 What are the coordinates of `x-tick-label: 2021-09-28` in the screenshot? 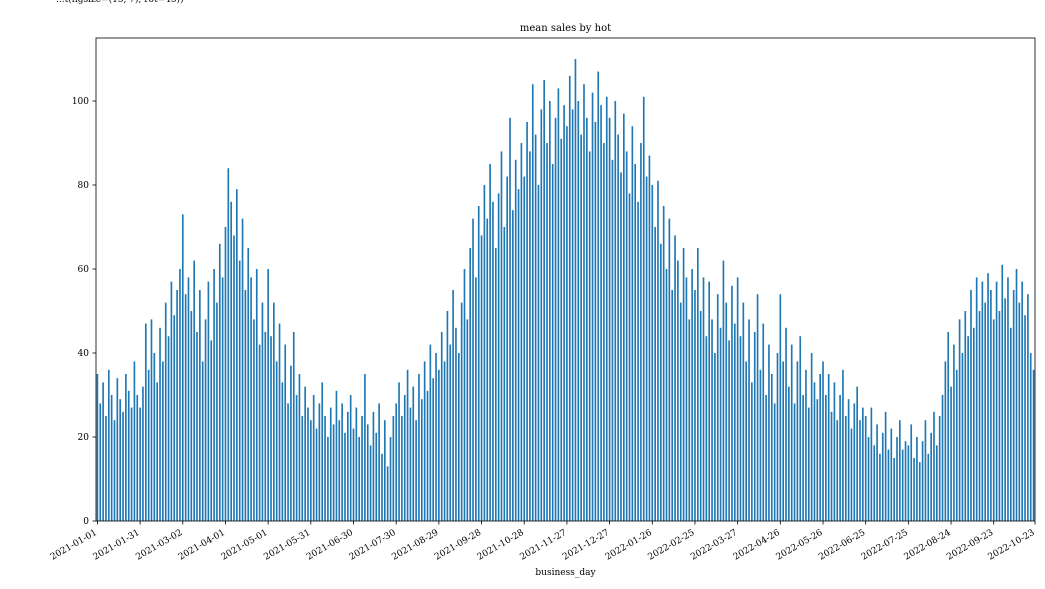 It's located at (458, 545).